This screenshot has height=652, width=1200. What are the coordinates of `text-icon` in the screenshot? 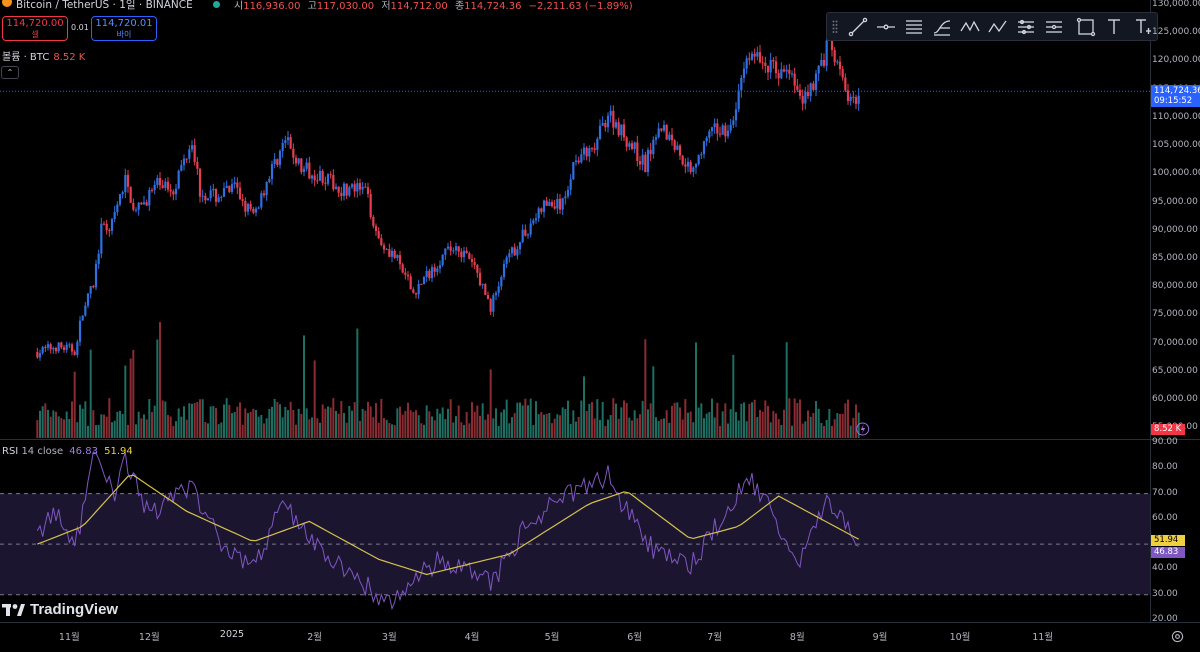 It's located at (1114, 27).